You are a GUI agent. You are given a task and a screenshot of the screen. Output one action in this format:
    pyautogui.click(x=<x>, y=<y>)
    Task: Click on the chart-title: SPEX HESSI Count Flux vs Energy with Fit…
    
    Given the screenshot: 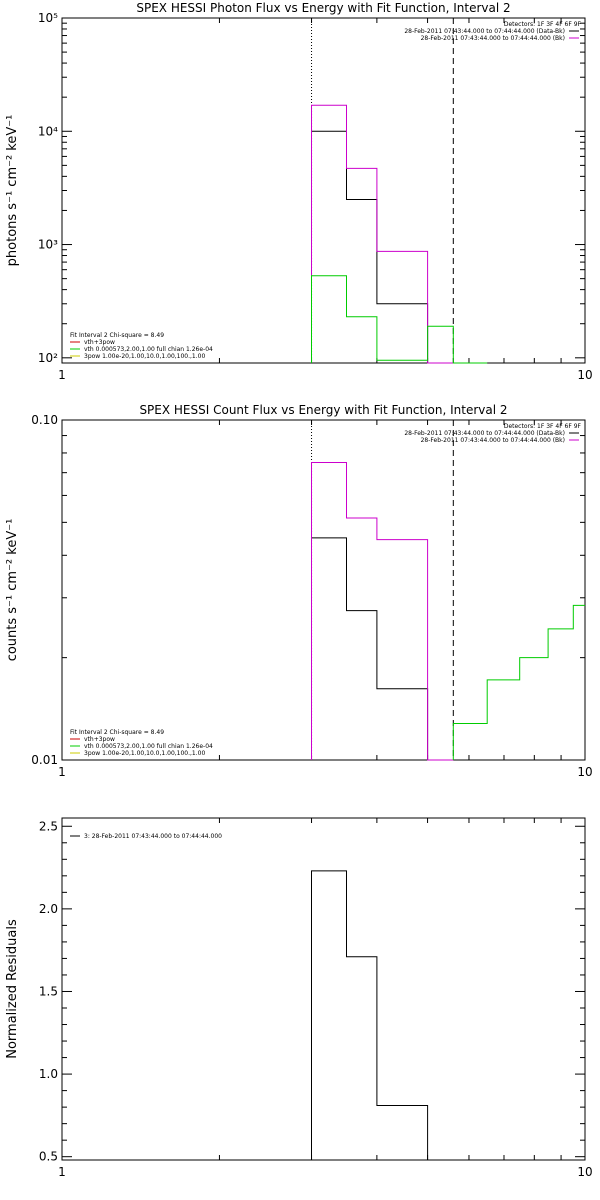 What is the action you would take?
    pyautogui.click(x=323, y=410)
    